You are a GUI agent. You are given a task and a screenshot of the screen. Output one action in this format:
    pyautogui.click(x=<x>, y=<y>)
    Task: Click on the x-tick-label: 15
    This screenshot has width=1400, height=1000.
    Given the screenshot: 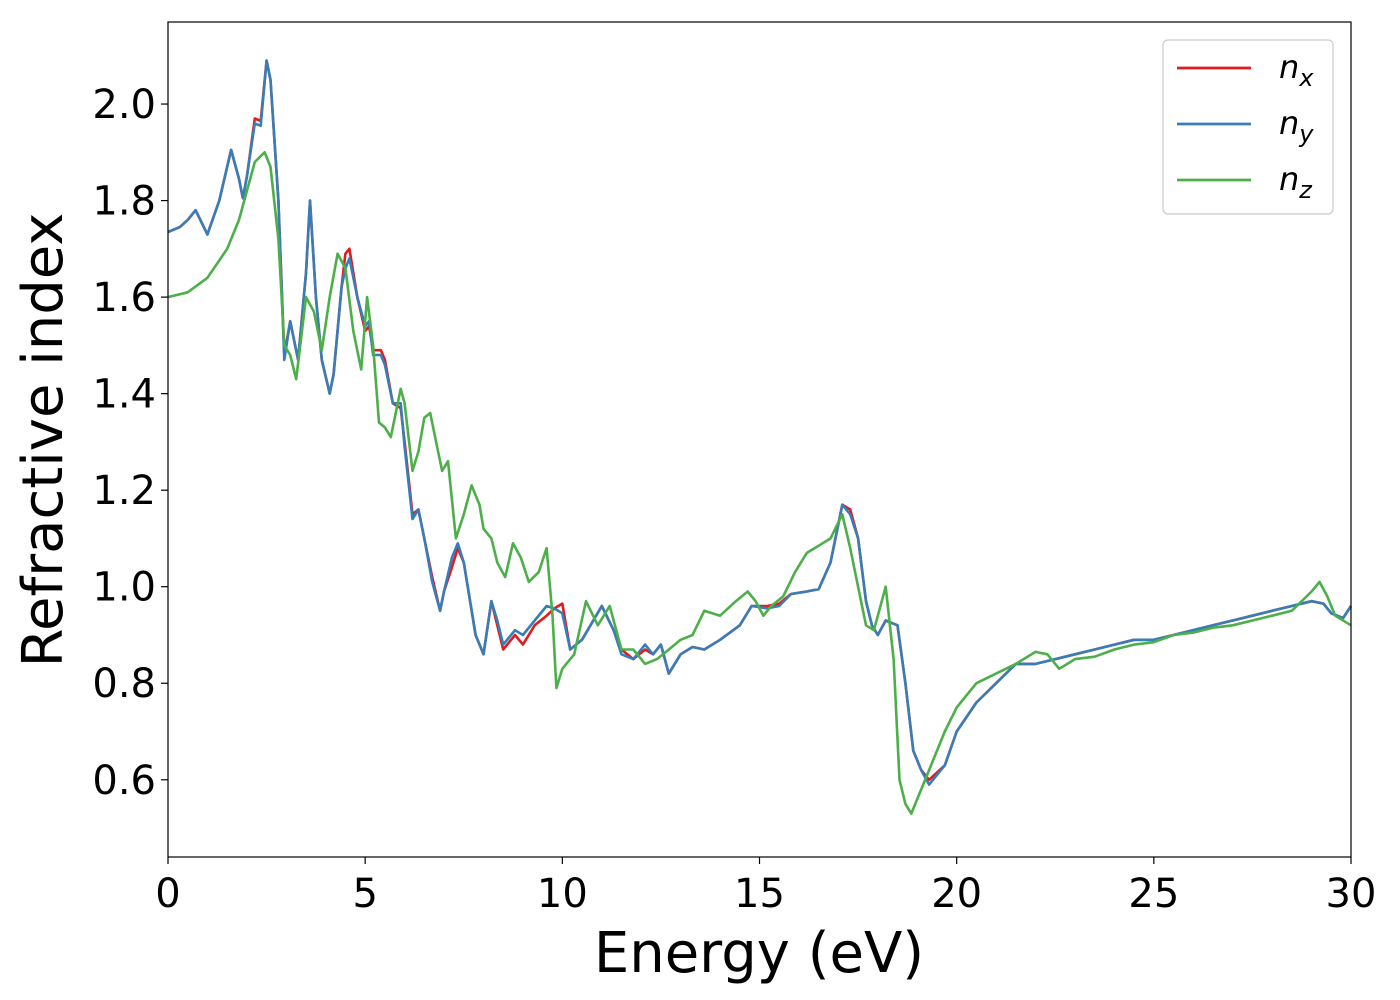 What is the action you would take?
    pyautogui.click(x=759, y=894)
    